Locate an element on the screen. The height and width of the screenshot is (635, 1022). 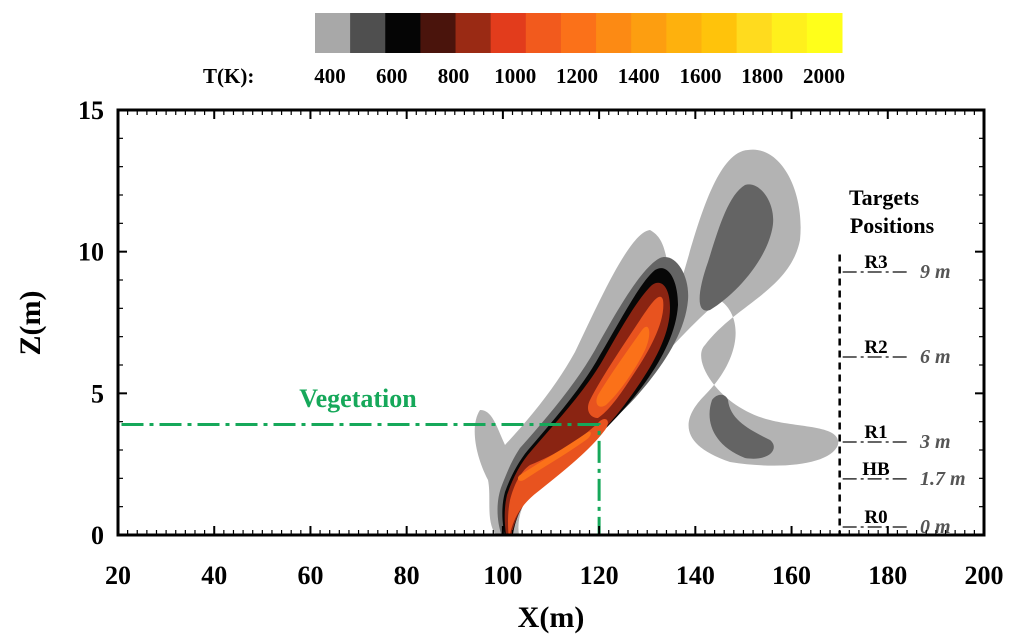
colorbar-tick-label: 400 is located at coordinates (330, 76).